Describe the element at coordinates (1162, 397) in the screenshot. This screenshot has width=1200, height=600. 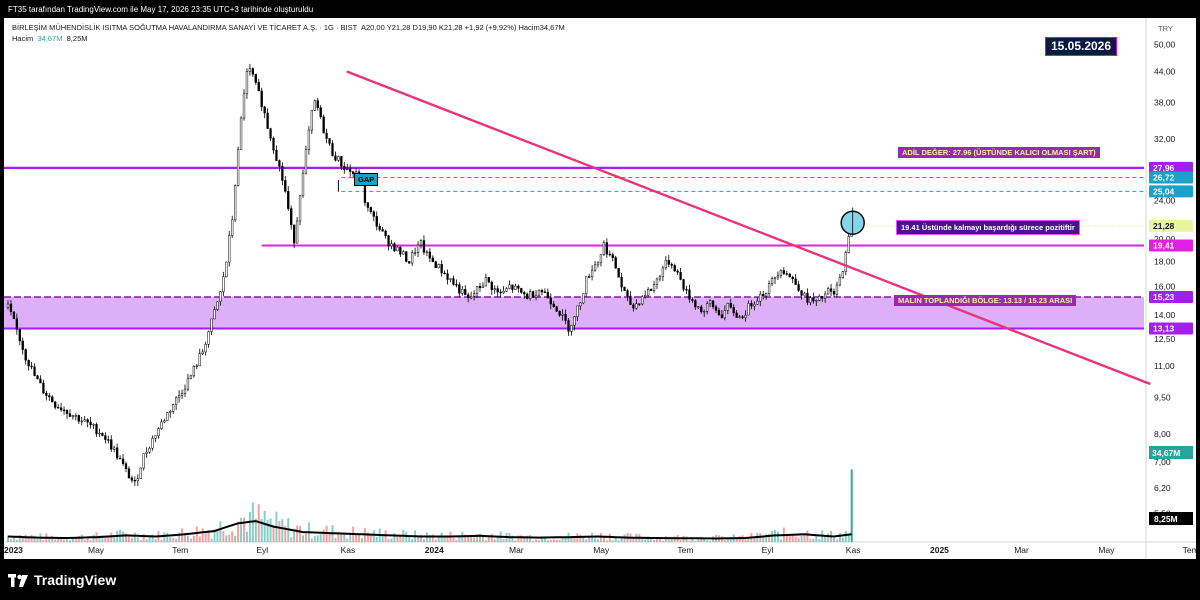
I see `y-tick-label: 9,50` at that location.